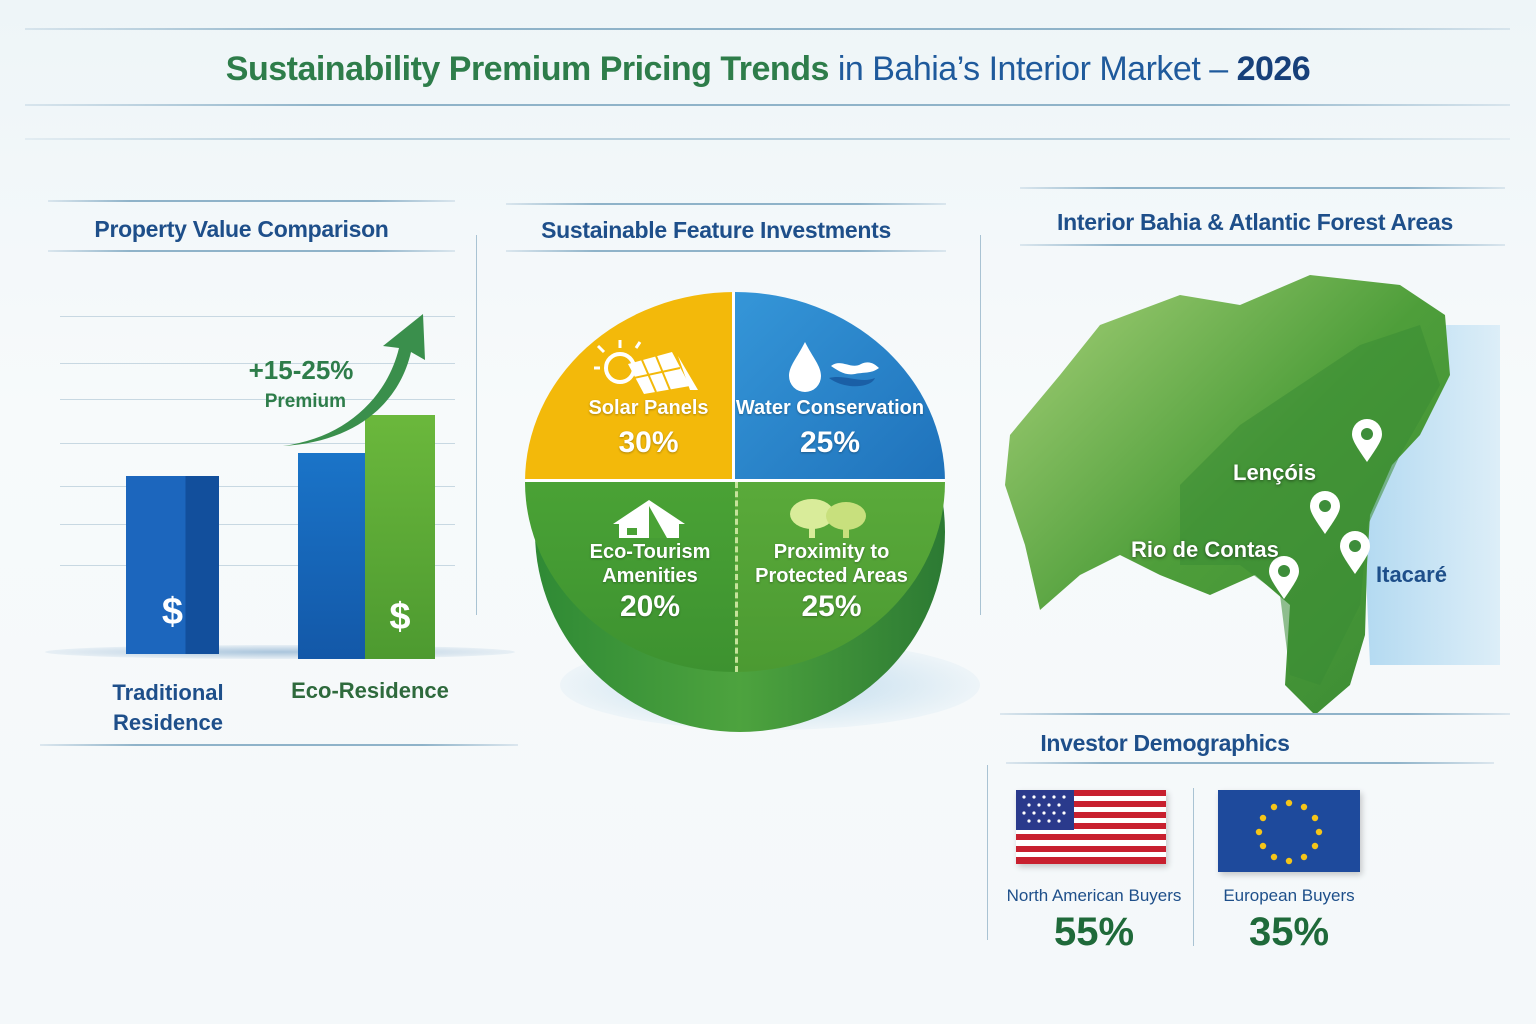 This screenshot has height=1024, width=1536. Describe the element at coordinates (830, 408) in the screenshot. I see `slice-label: Water Conservation` at that location.